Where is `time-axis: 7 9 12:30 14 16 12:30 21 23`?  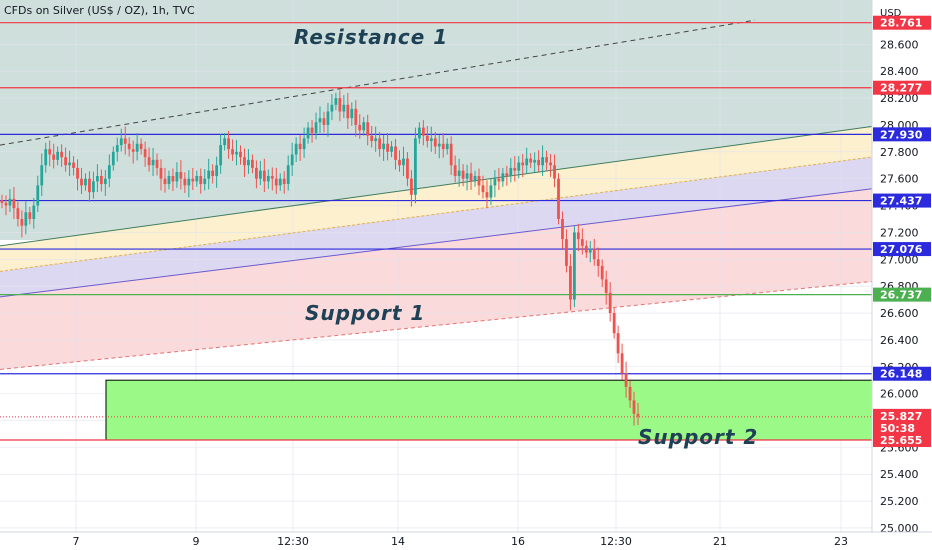
time-axis: 7 9 12:30 14 16 12:30 21 23 is located at coordinates (461, 541).